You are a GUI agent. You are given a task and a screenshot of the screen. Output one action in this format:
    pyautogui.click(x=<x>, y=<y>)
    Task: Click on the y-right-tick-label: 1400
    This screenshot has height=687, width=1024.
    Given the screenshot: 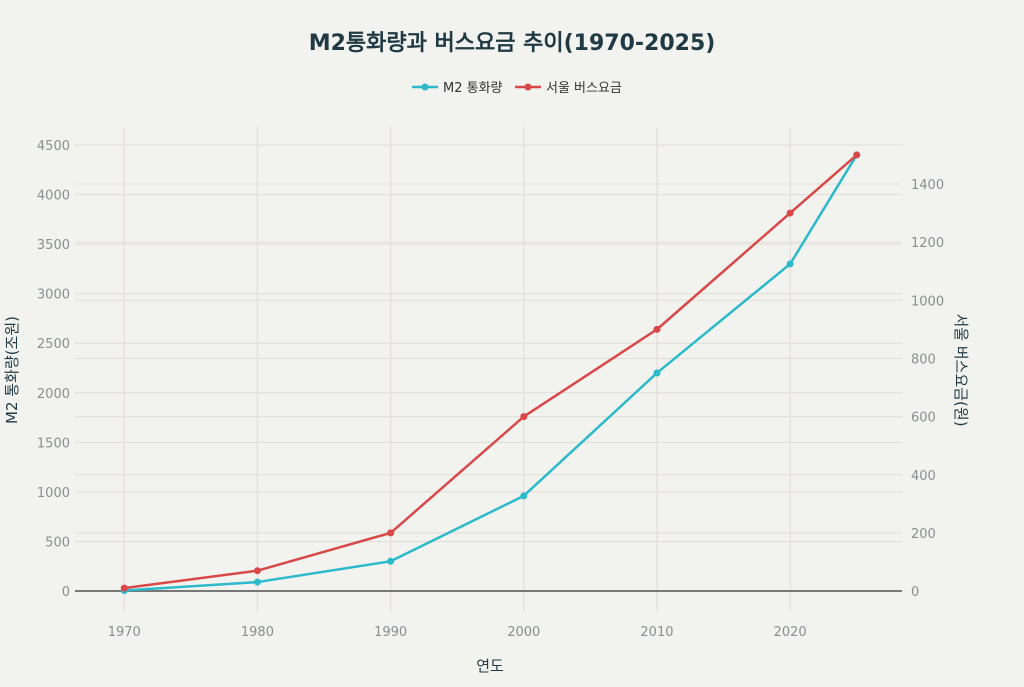 What is the action you would take?
    pyautogui.click(x=927, y=185)
    